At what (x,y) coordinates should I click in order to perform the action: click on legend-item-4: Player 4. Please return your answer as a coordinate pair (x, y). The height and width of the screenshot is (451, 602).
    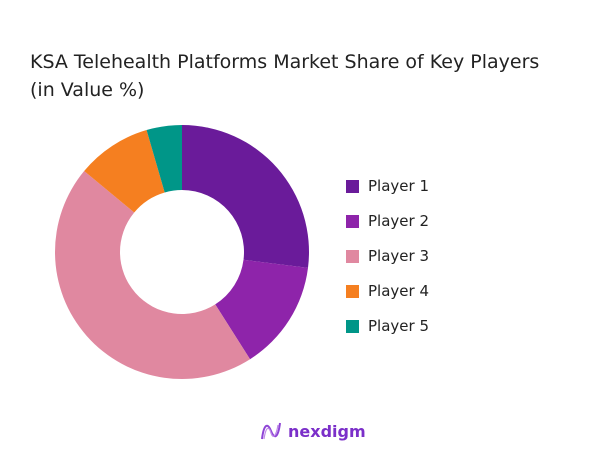
    Looking at the image, I should click on (387, 291).